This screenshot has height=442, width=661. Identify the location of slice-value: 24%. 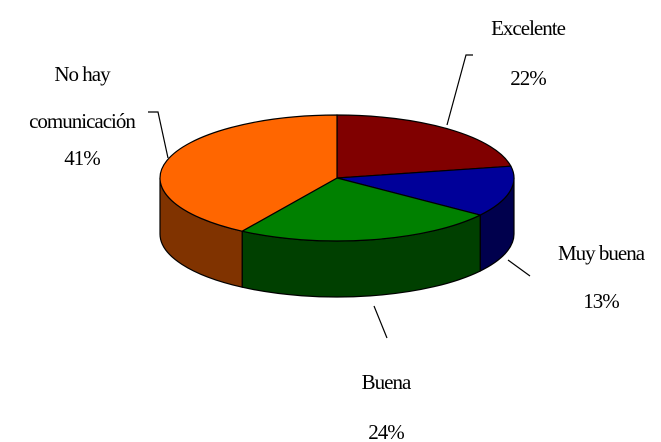
(386, 431).